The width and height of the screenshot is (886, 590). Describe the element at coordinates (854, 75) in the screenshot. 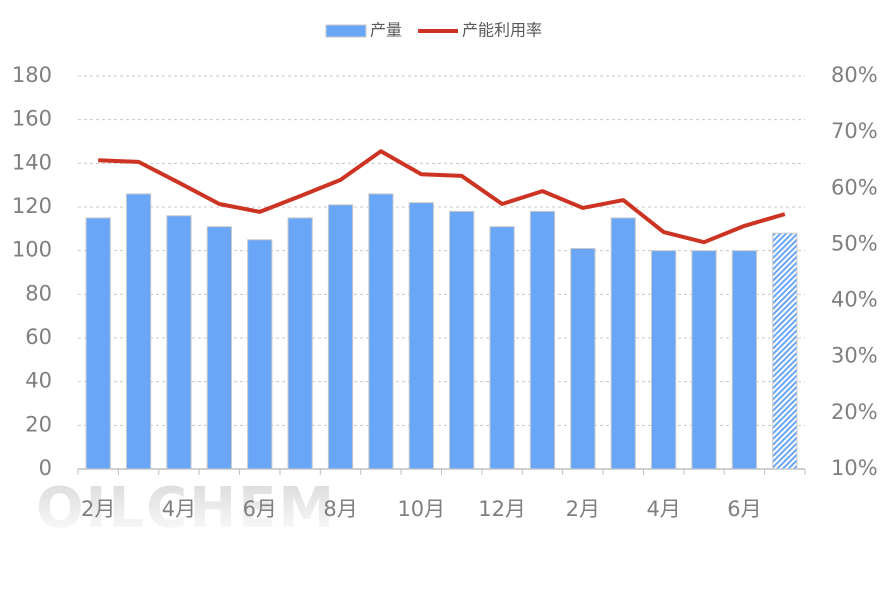

I see `y2-tick-label: 80%` at that location.